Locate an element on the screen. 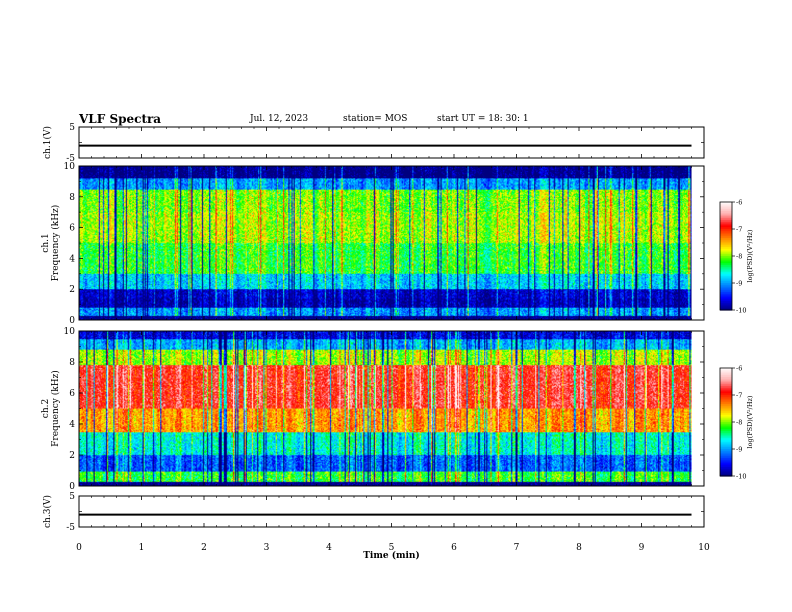 This screenshot has height=612, width=792. x-tick-label: 3 is located at coordinates (267, 548).